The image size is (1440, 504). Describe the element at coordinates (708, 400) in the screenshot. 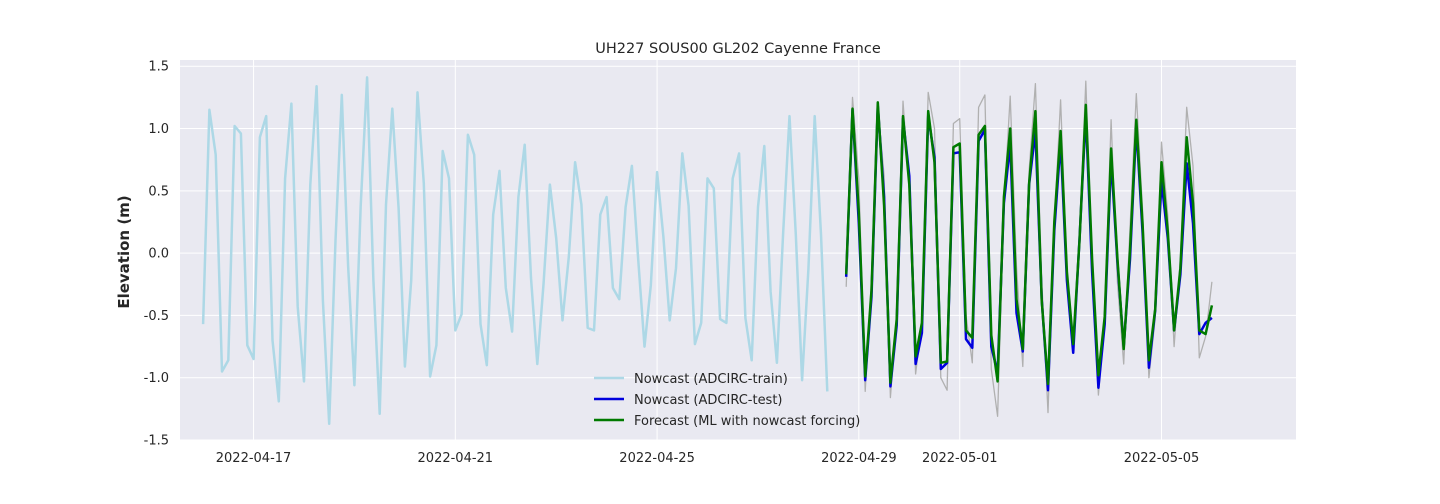

I see `legend-label: Nowcast (ADCIRC-test)` at that location.